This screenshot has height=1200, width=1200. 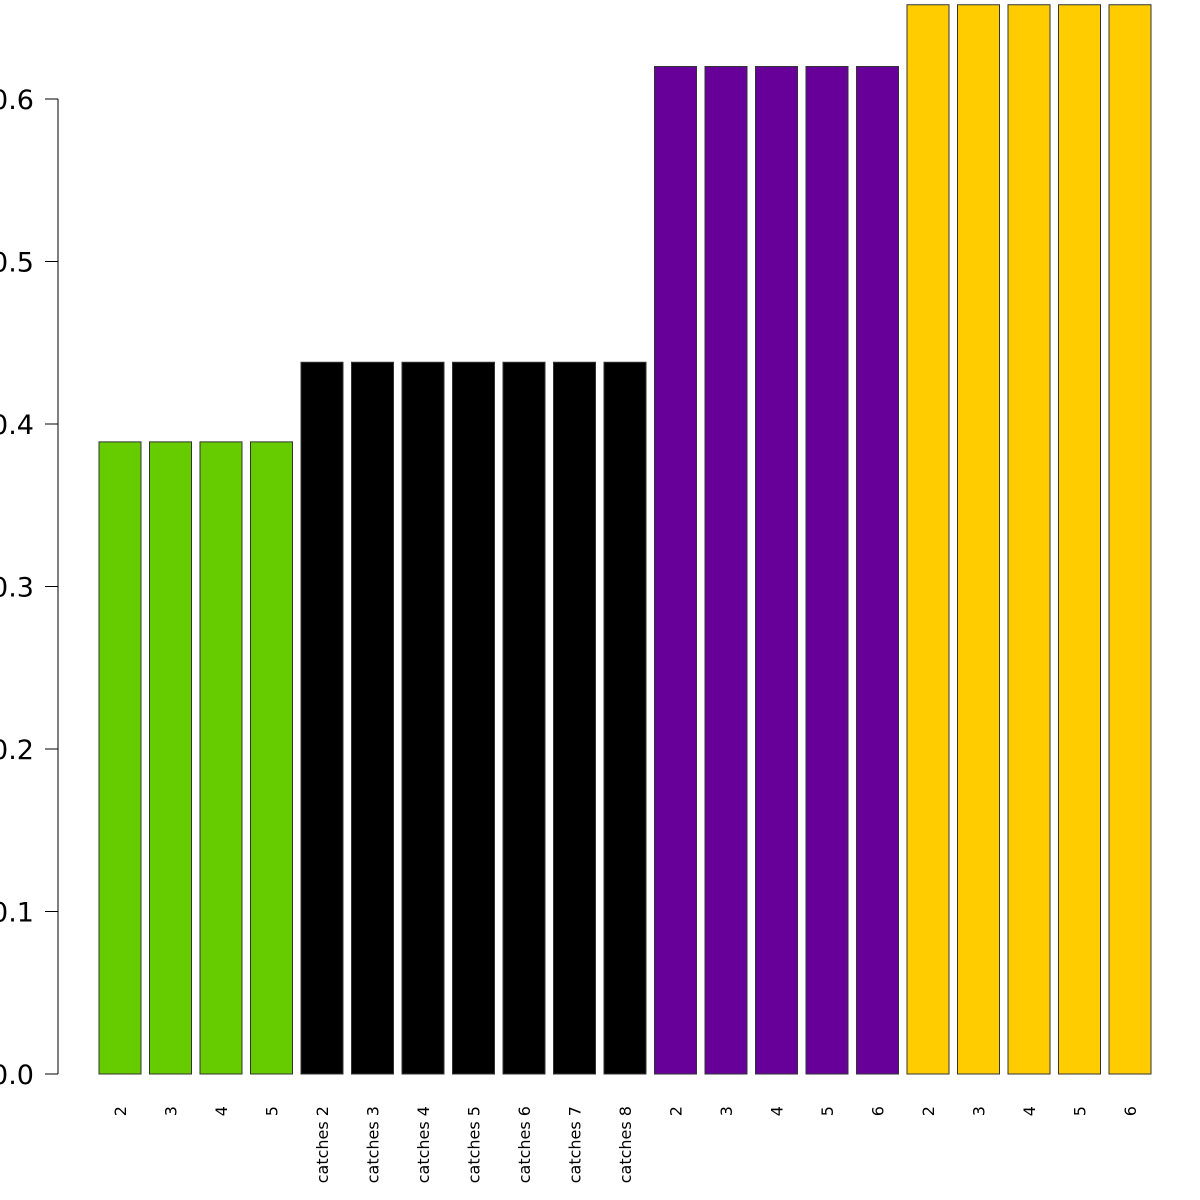 What do you see at coordinates (322, 1144) in the screenshot?
I see `x-tick-label: catches 2` at bounding box center [322, 1144].